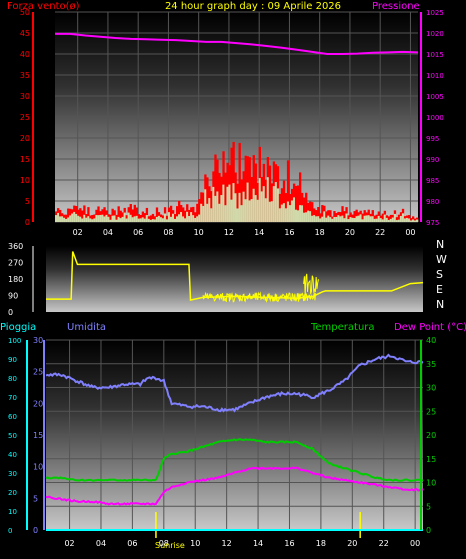 The width and height of the screenshot is (466, 559). Describe the element at coordinates (12, 398) in the screenshot. I see `rain-y-tick-label: 70` at that location.